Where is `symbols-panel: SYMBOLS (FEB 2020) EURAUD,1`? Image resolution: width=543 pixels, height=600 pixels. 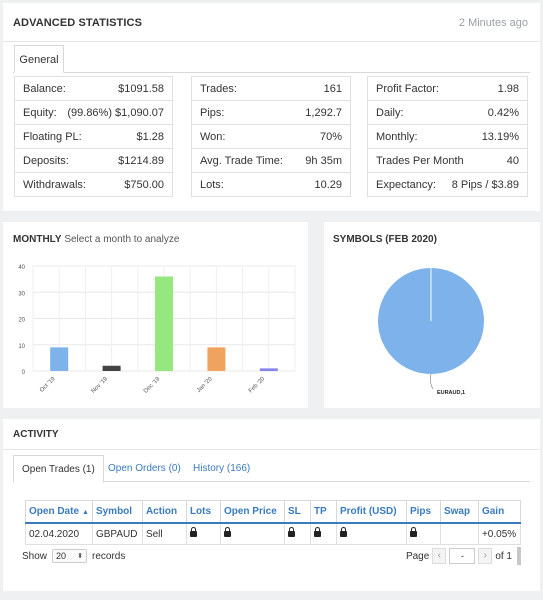 symbols-panel: SYMBOLS (FEB 2020) EURAUD,1 is located at coordinates (432, 315).